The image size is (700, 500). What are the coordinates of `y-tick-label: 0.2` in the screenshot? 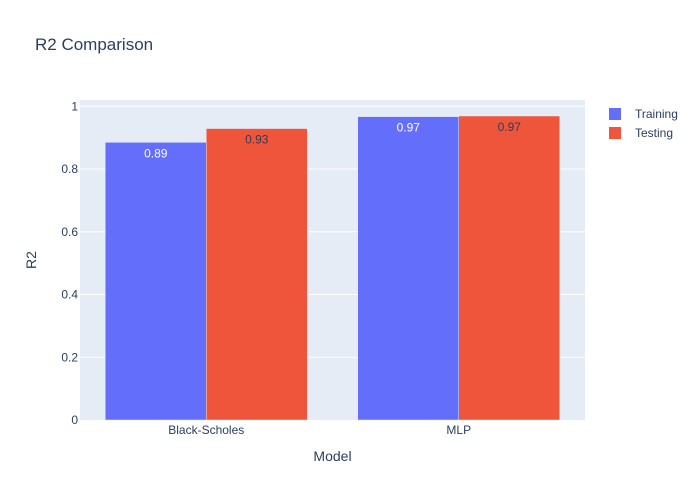 It's located at (69, 357).